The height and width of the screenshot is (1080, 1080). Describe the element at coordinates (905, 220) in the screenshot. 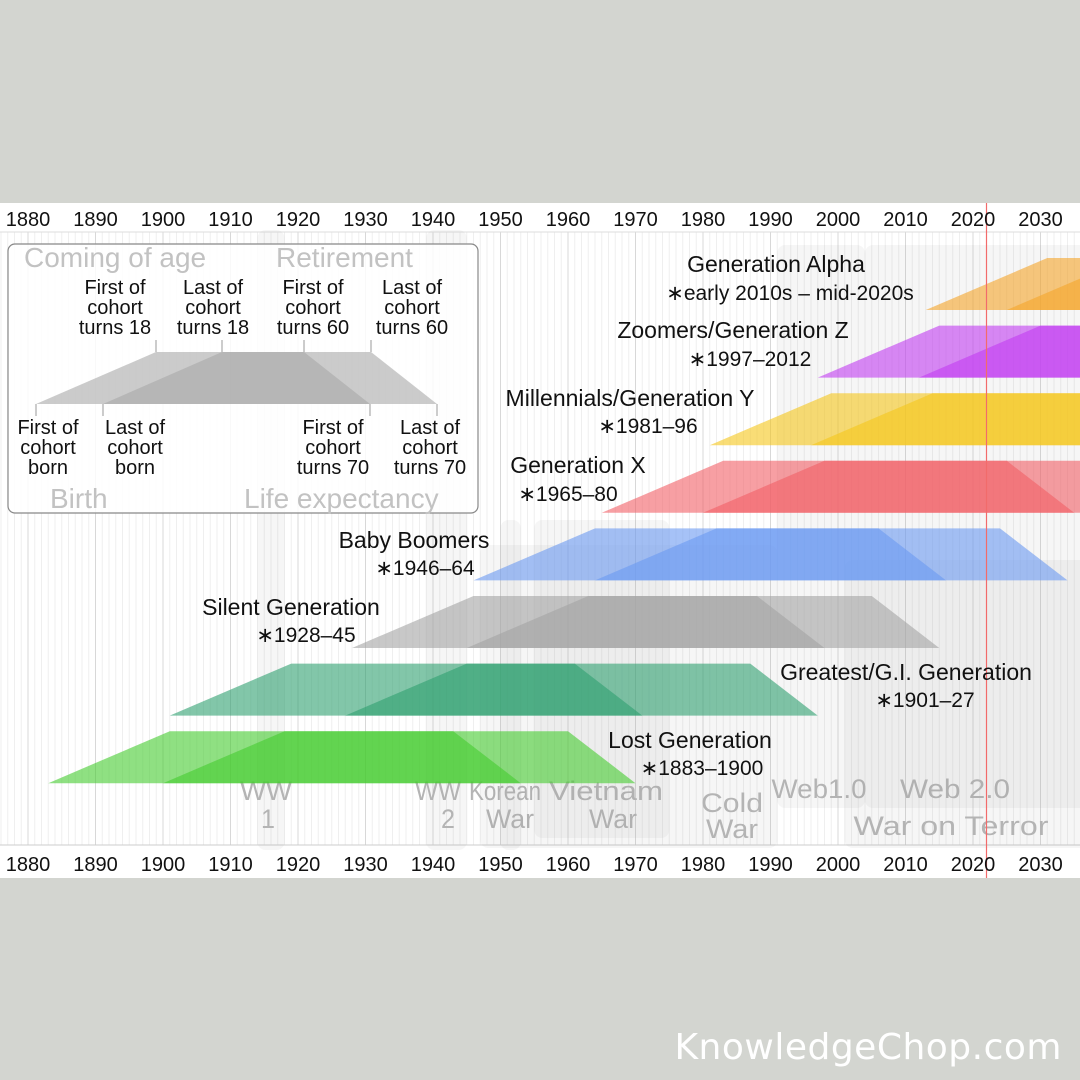

I see `x-tick-label-top: 2010` at that location.